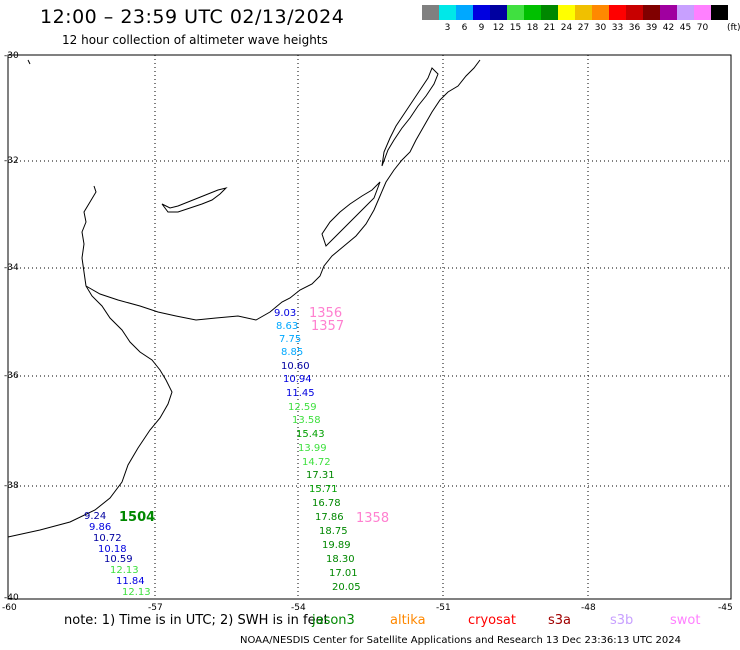 The image size is (740, 650). What do you see at coordinates (326, 313) in the screenshot?
I see `pass-time-label: 1356` at bounding box center [326, 313].